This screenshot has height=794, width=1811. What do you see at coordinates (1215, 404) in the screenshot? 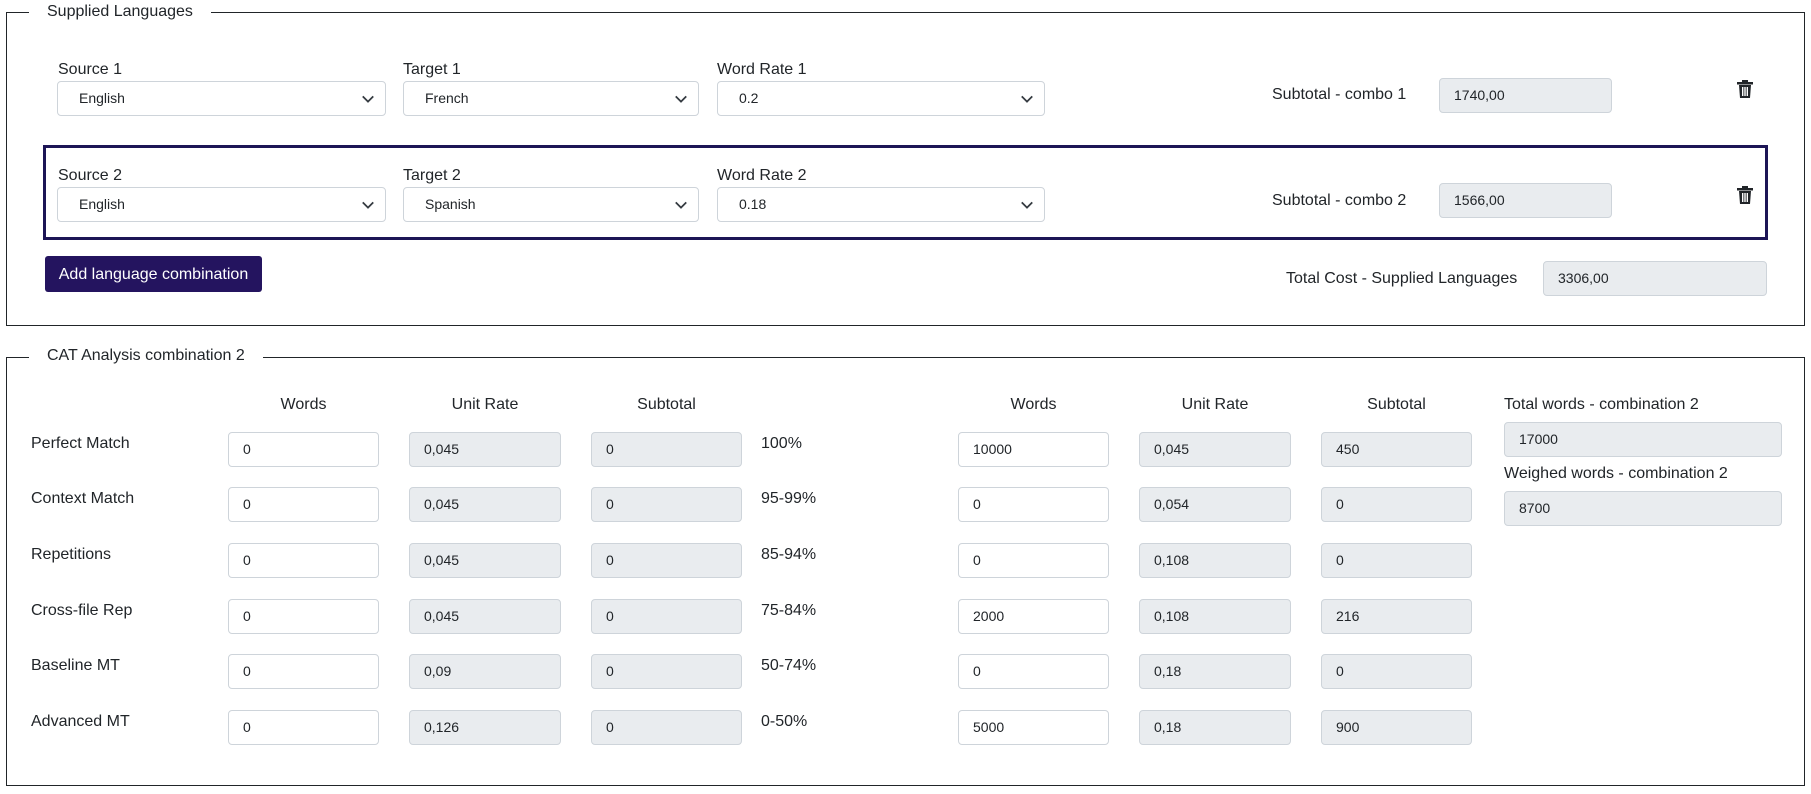
I see `unit-rate-header-2: Unit Rate` at bounding box center [1215, 404].